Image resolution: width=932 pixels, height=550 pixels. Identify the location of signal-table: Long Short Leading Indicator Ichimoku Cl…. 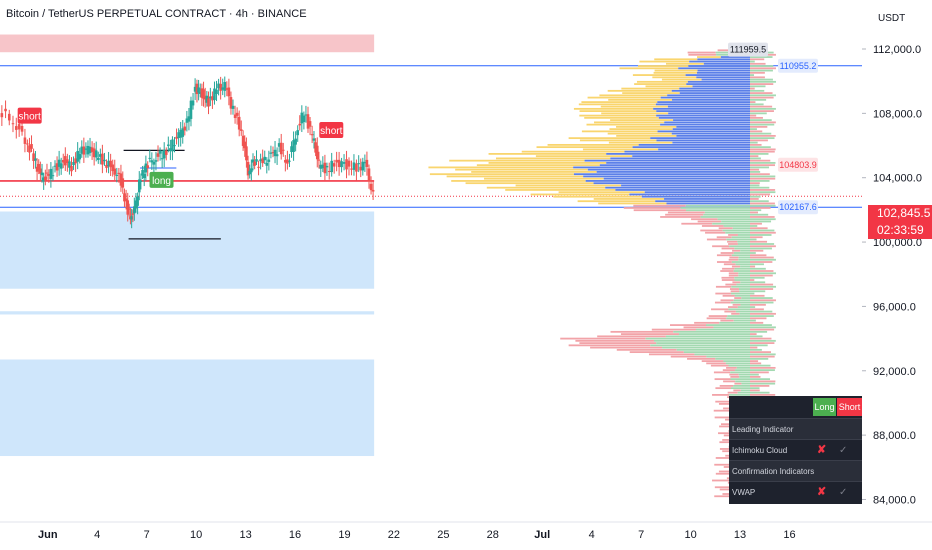
(795, 450).